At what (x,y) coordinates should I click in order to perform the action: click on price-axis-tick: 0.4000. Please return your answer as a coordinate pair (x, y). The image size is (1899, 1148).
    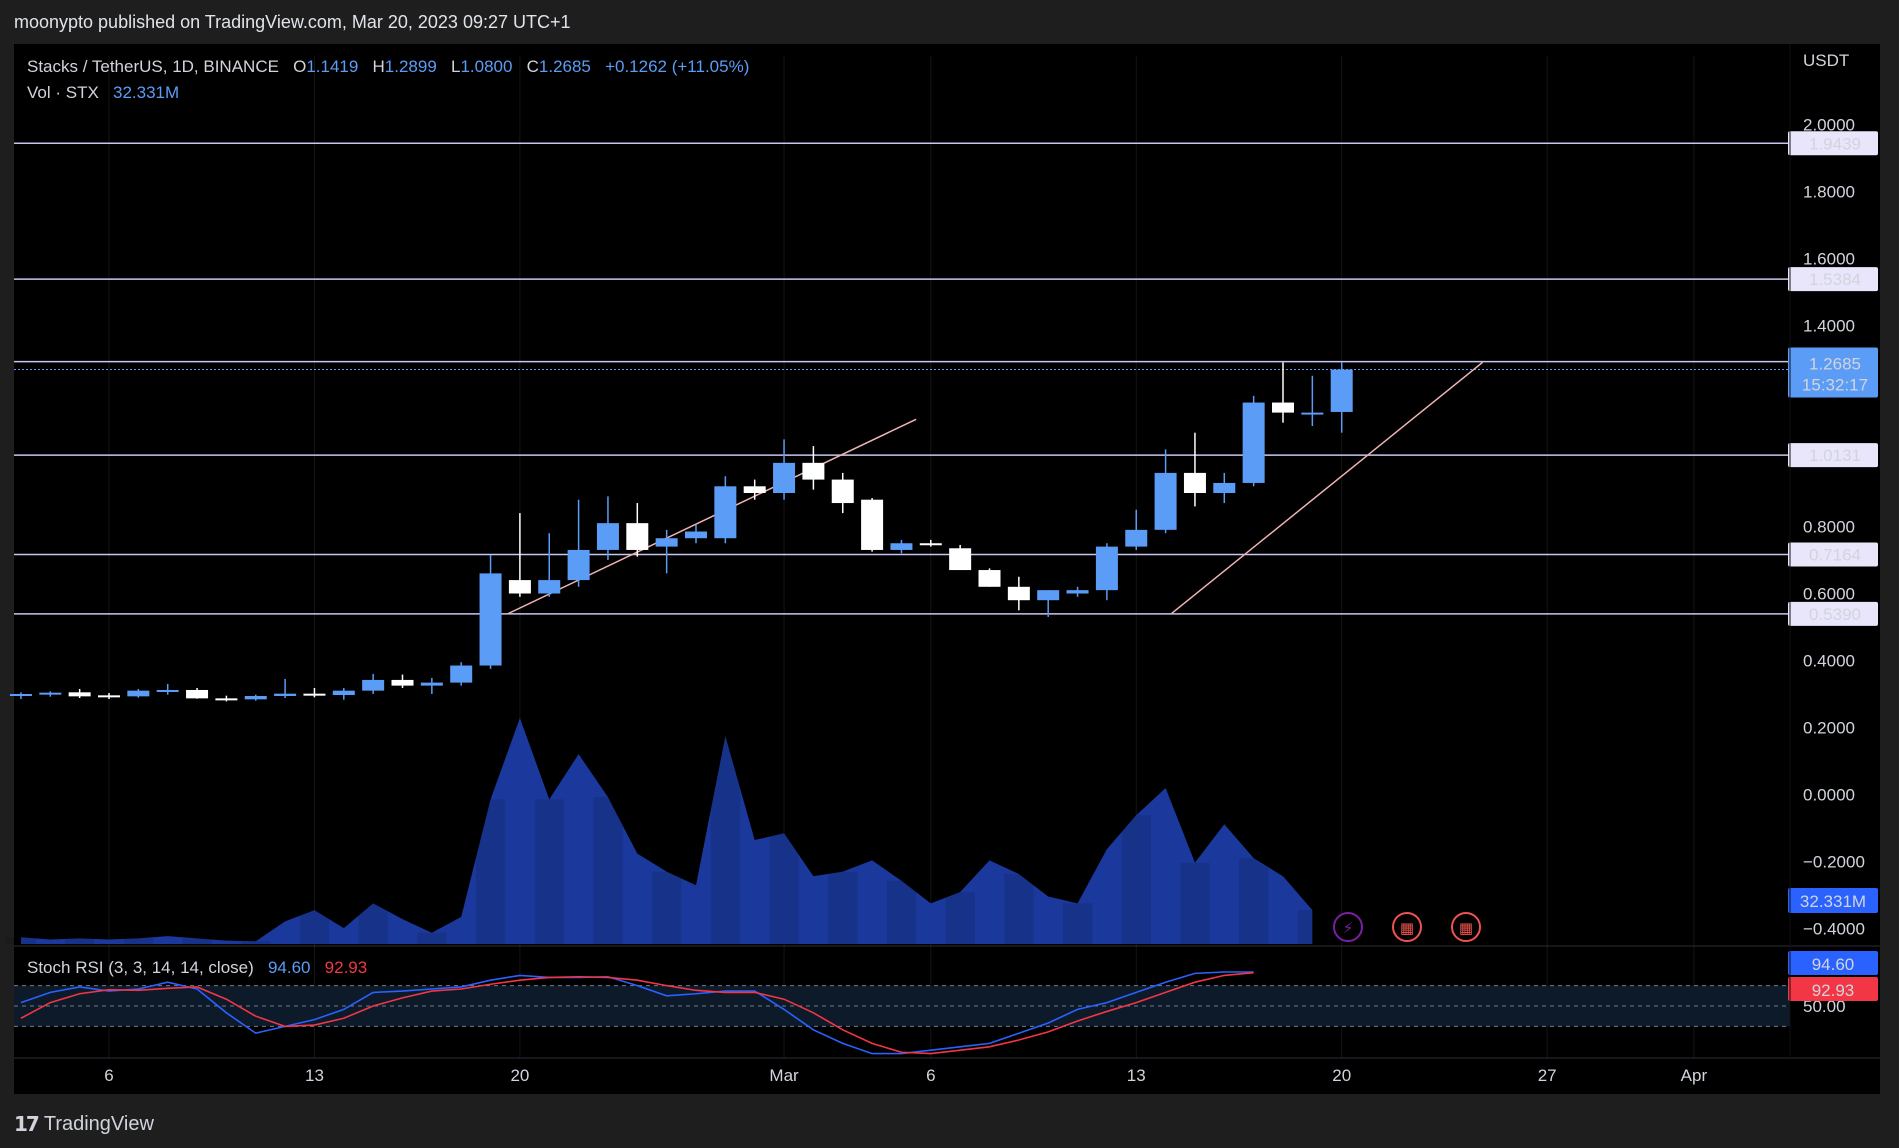
    Looking at the image, I should click on (1829, 661).